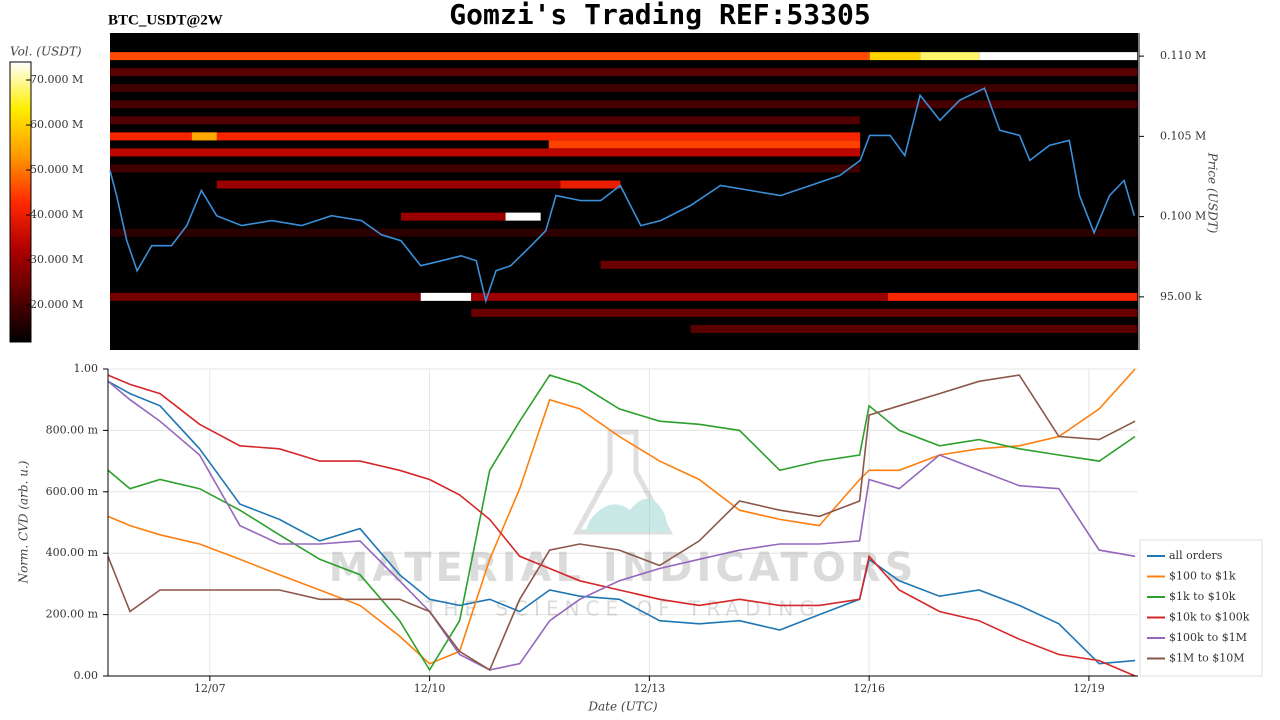 Image resolution: width=1280 pixels, height=720 pixels. Describe the element at coordinates (56, 214) in the screenshot. I see `colorbar-tick-label: 40.000 M` at that location.